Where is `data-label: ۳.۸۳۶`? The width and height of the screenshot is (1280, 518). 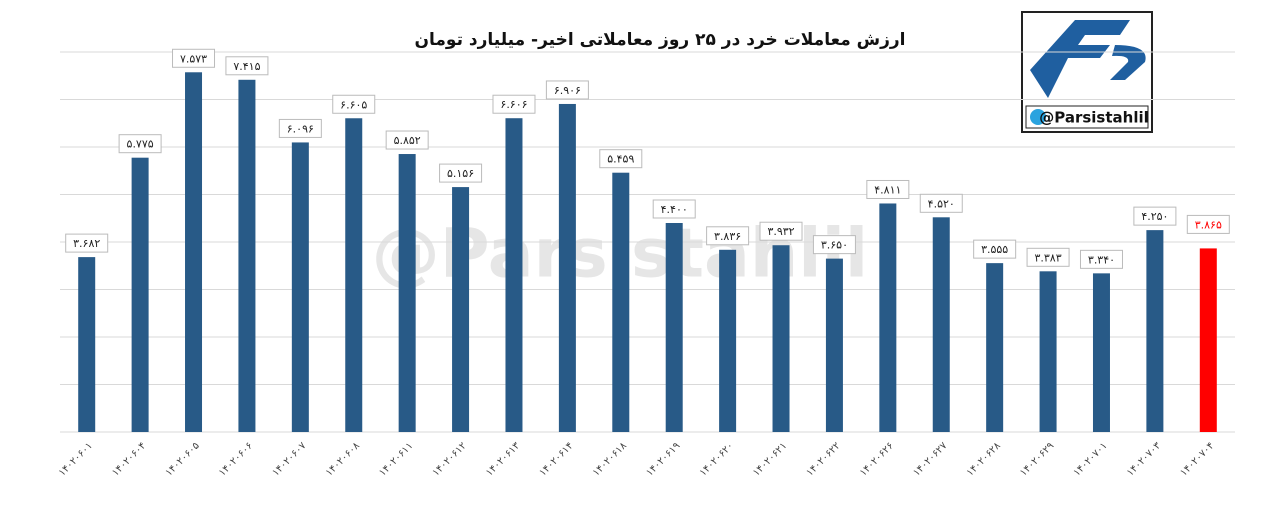
data-label: ۳.۸۳۶ is located at coordinates (727, 236).